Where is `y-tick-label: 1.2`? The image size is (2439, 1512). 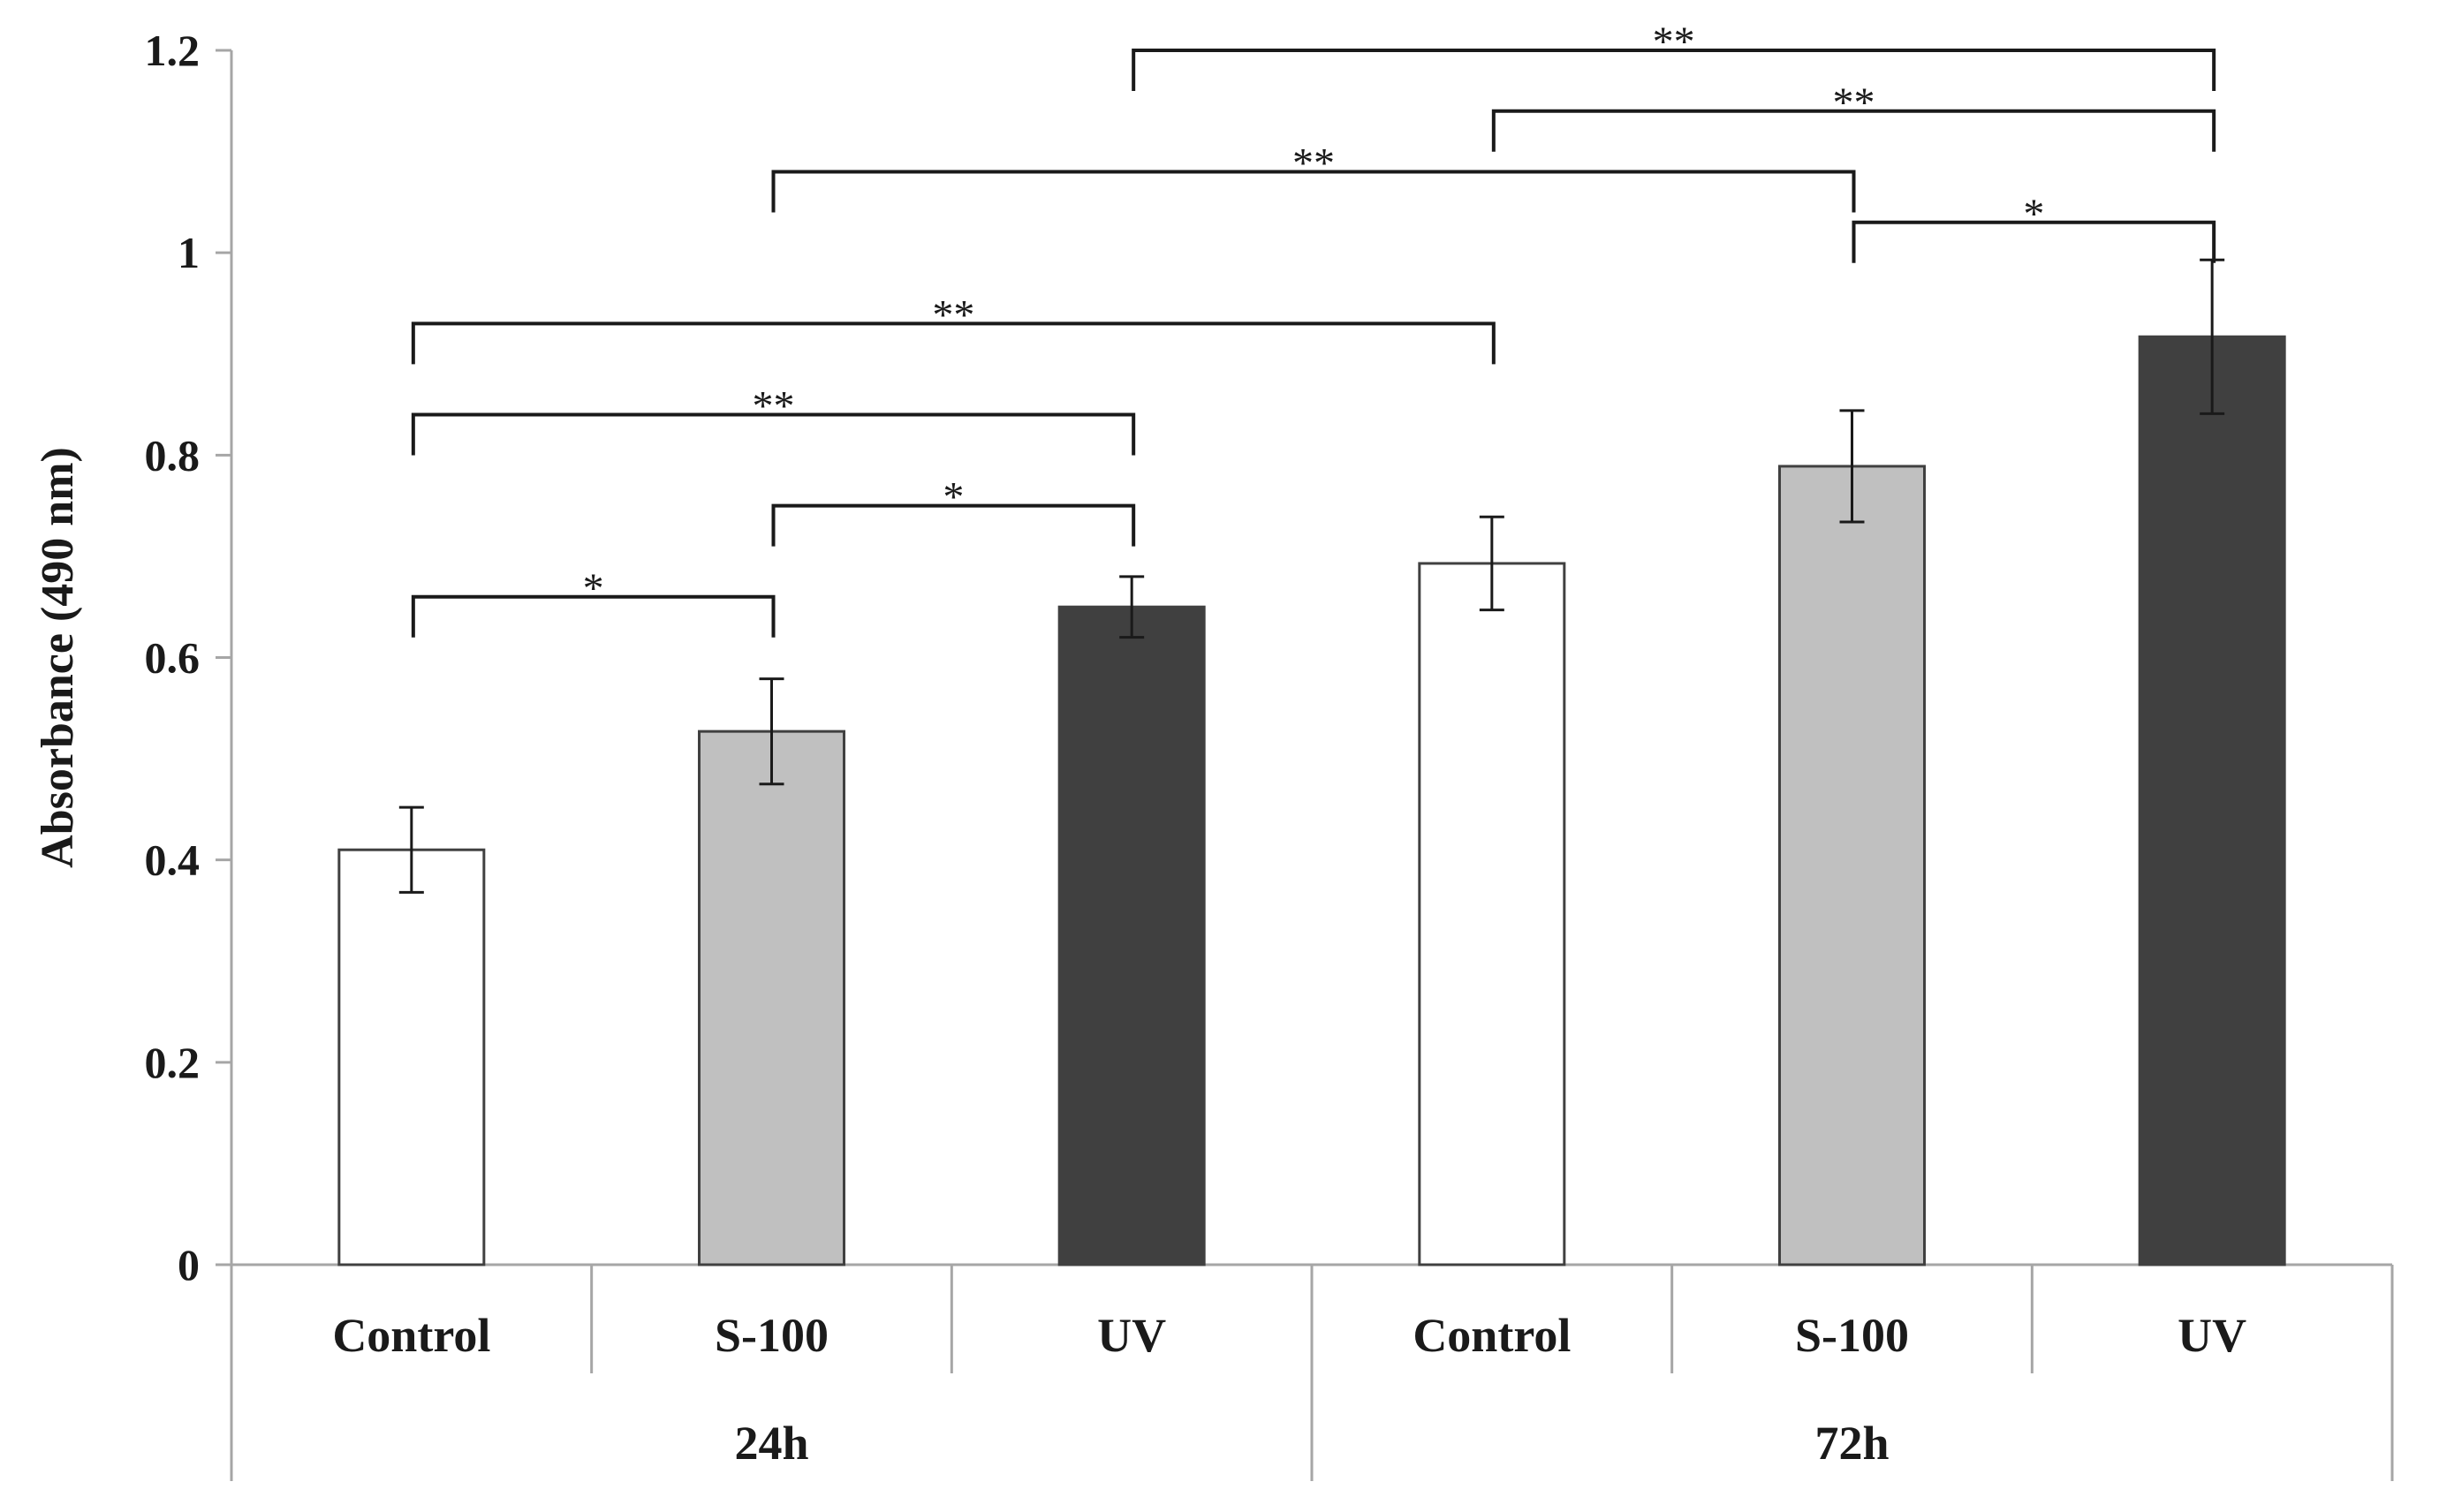
y-tick-label: 1.2 is located at coordinates (173, 51).